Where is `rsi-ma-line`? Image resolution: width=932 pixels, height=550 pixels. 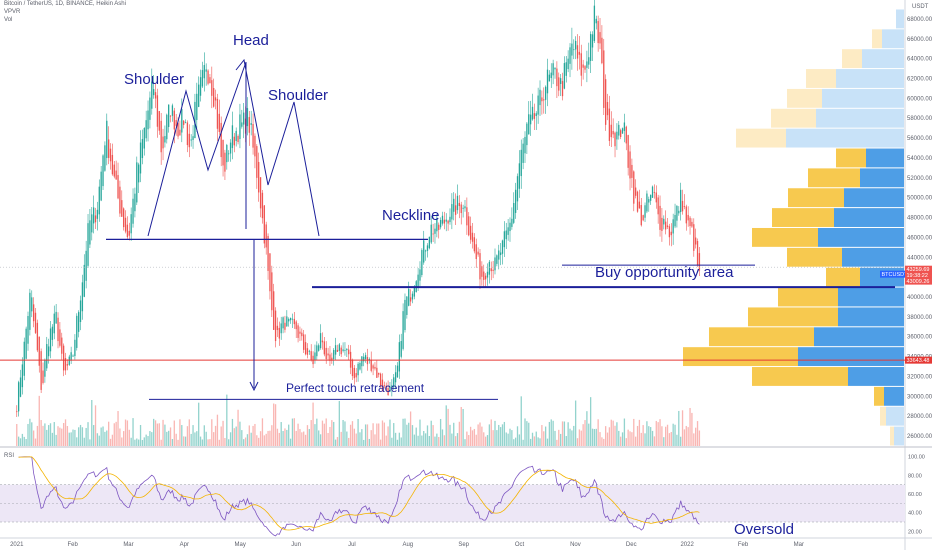
rsi-ma-line is located at coordinates (359, 493).